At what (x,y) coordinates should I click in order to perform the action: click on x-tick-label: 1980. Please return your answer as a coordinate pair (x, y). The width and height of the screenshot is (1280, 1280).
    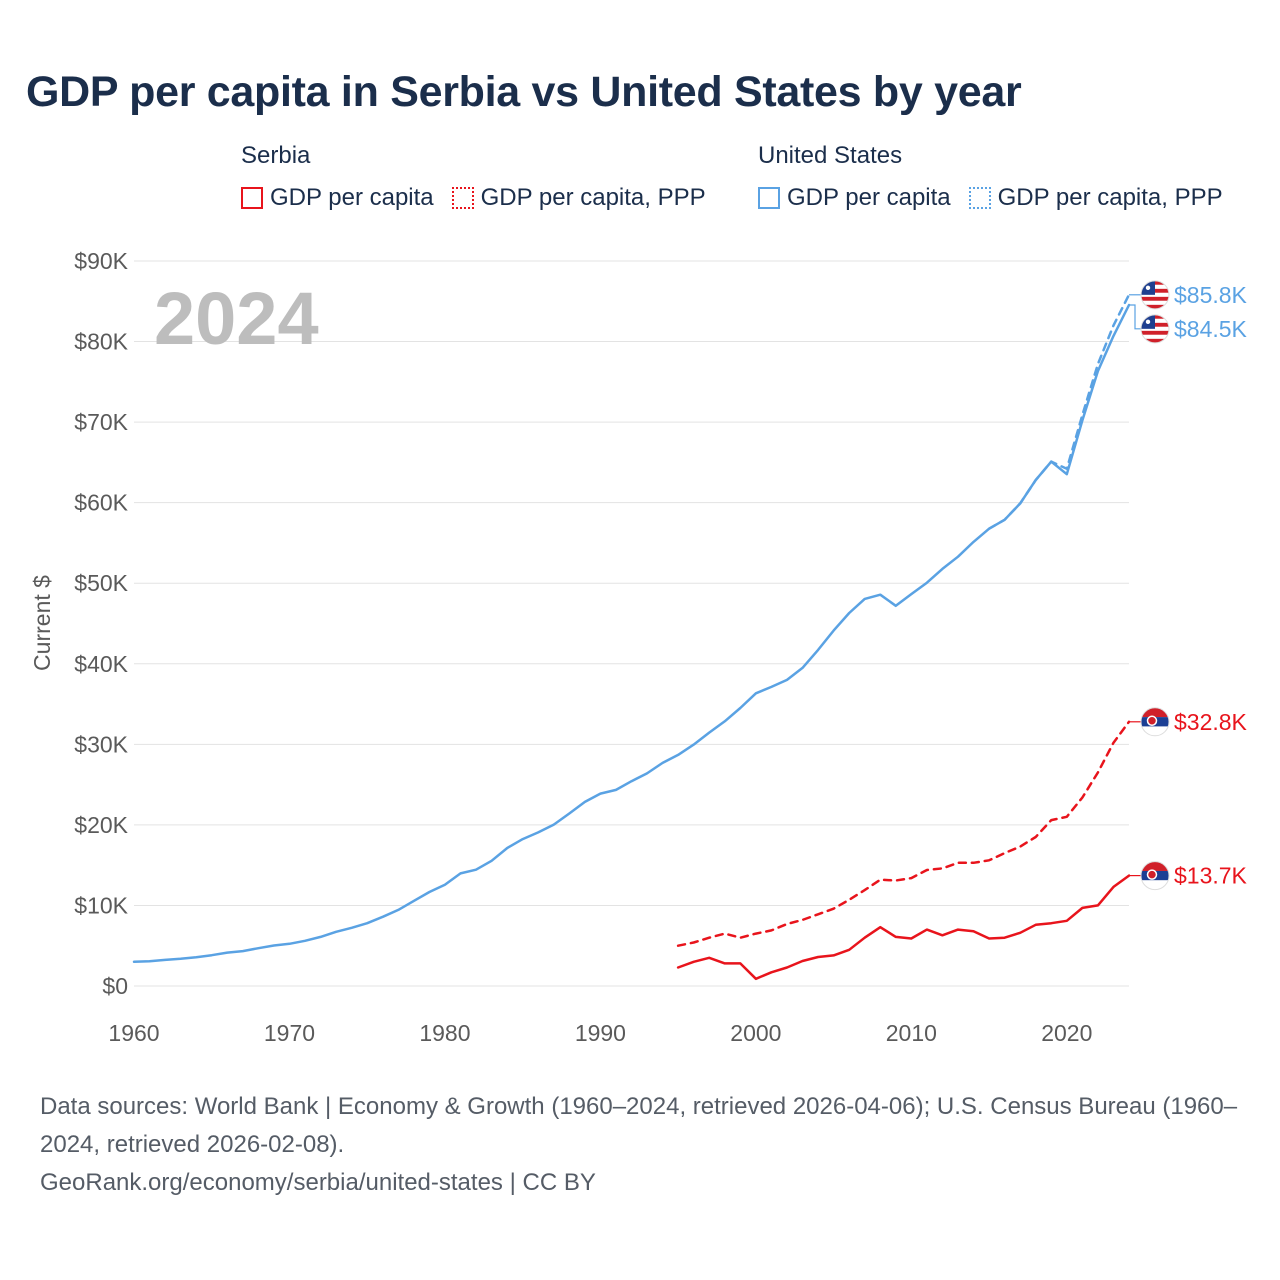
    Looking at the image, I should click on (444, 1033).